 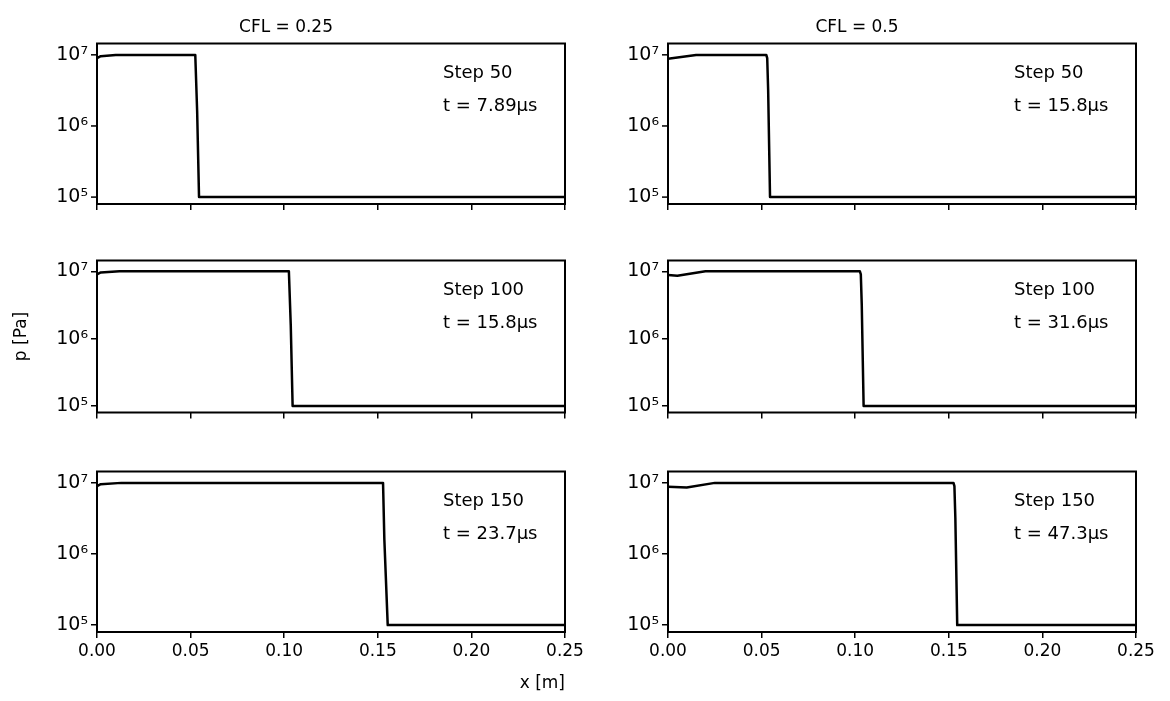 I want to click on annotation: t = 47.3μs, so click(x=1061, y=533).